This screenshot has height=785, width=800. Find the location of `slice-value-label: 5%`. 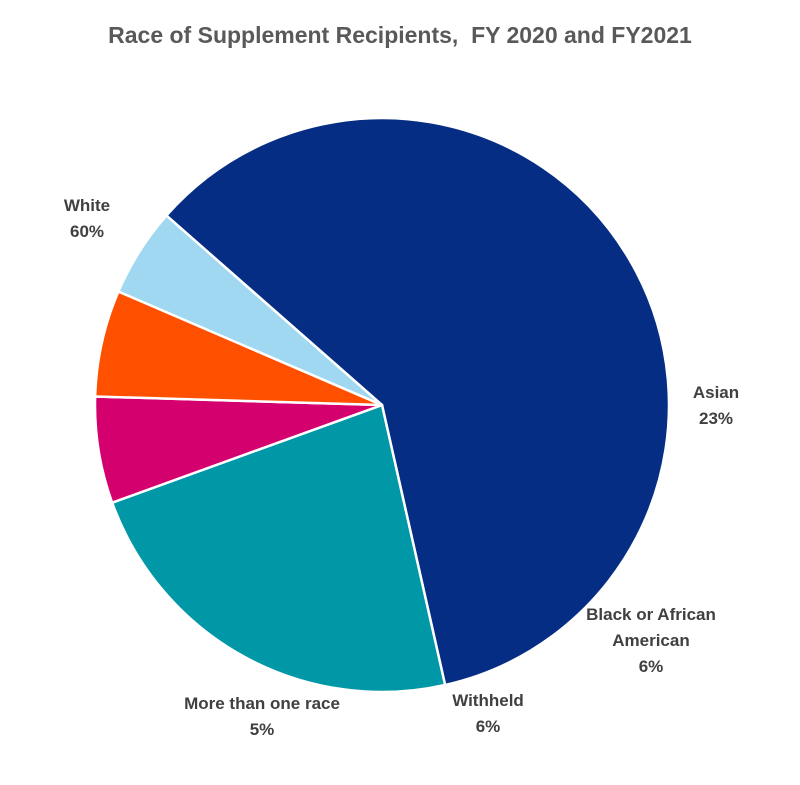

slice-value-label: 5% is located at coordinates (262, 729).